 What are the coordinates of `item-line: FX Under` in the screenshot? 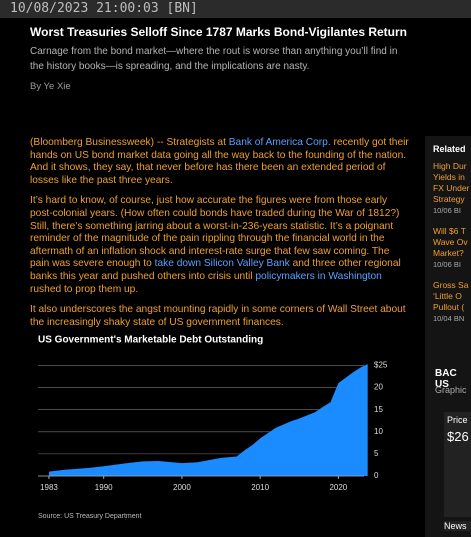 It's located at (451, 188).